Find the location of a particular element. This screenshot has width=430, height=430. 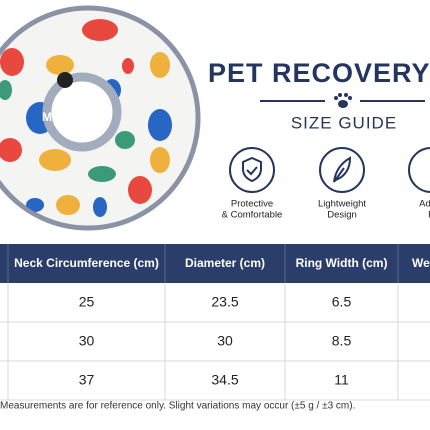

column-header: We is located at coordinates (421, 263).